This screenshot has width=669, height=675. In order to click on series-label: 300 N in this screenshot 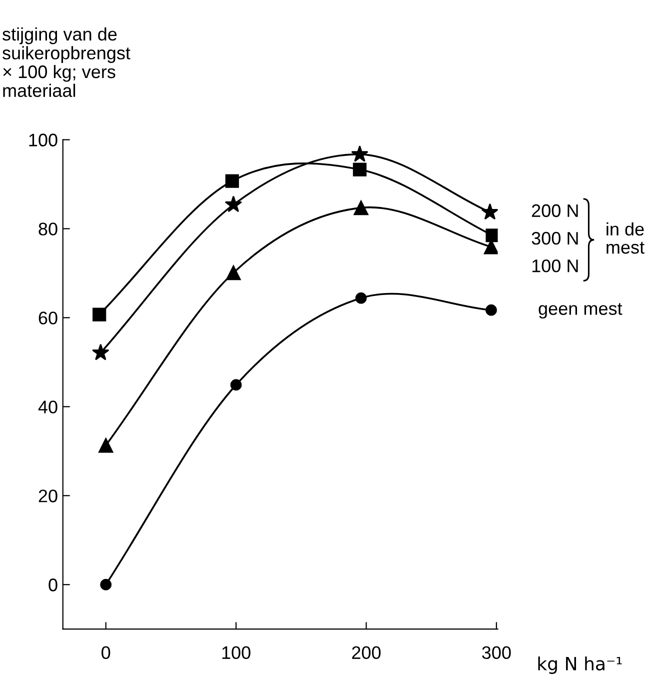, I will do `click(555, 238)`.